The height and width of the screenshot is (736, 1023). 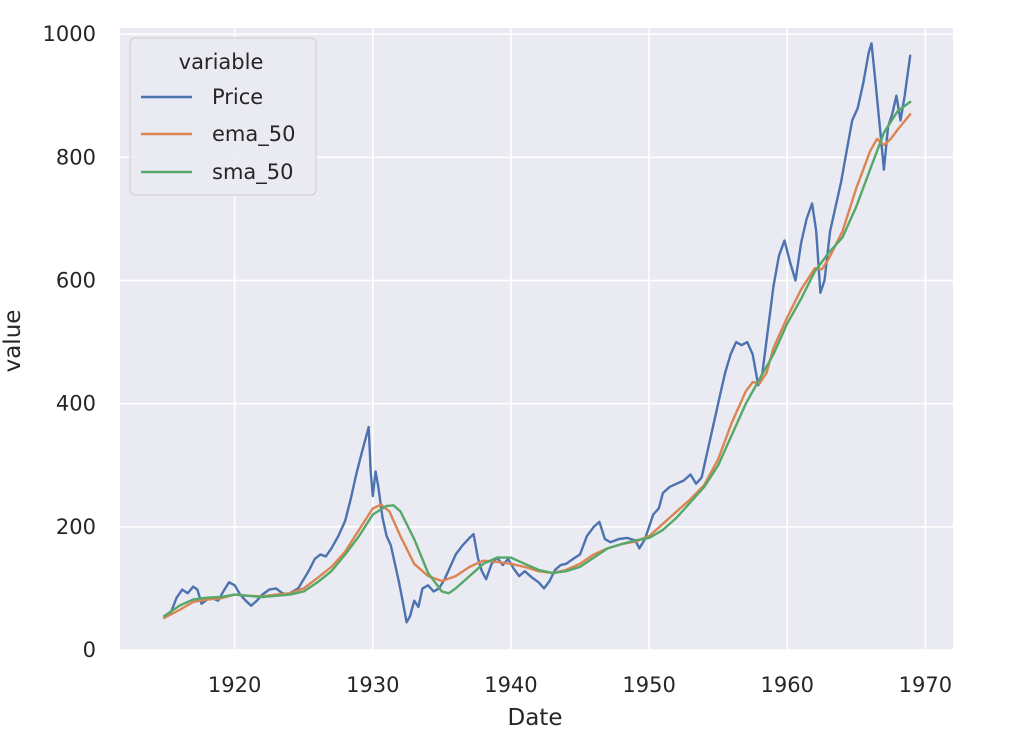 I want to click on y-tick-label-800: 800, so click(x=76, y=157).